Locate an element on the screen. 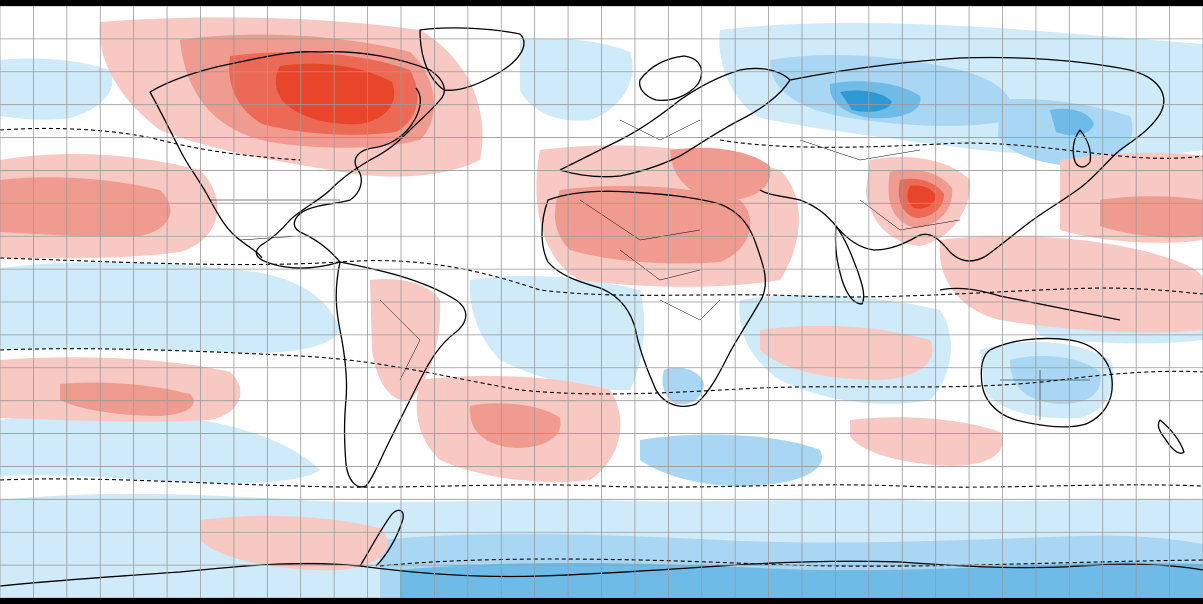 This screenshot has height=604, width=1203. warm-region-east-pacific-core is located at coordinates (1151, 217).